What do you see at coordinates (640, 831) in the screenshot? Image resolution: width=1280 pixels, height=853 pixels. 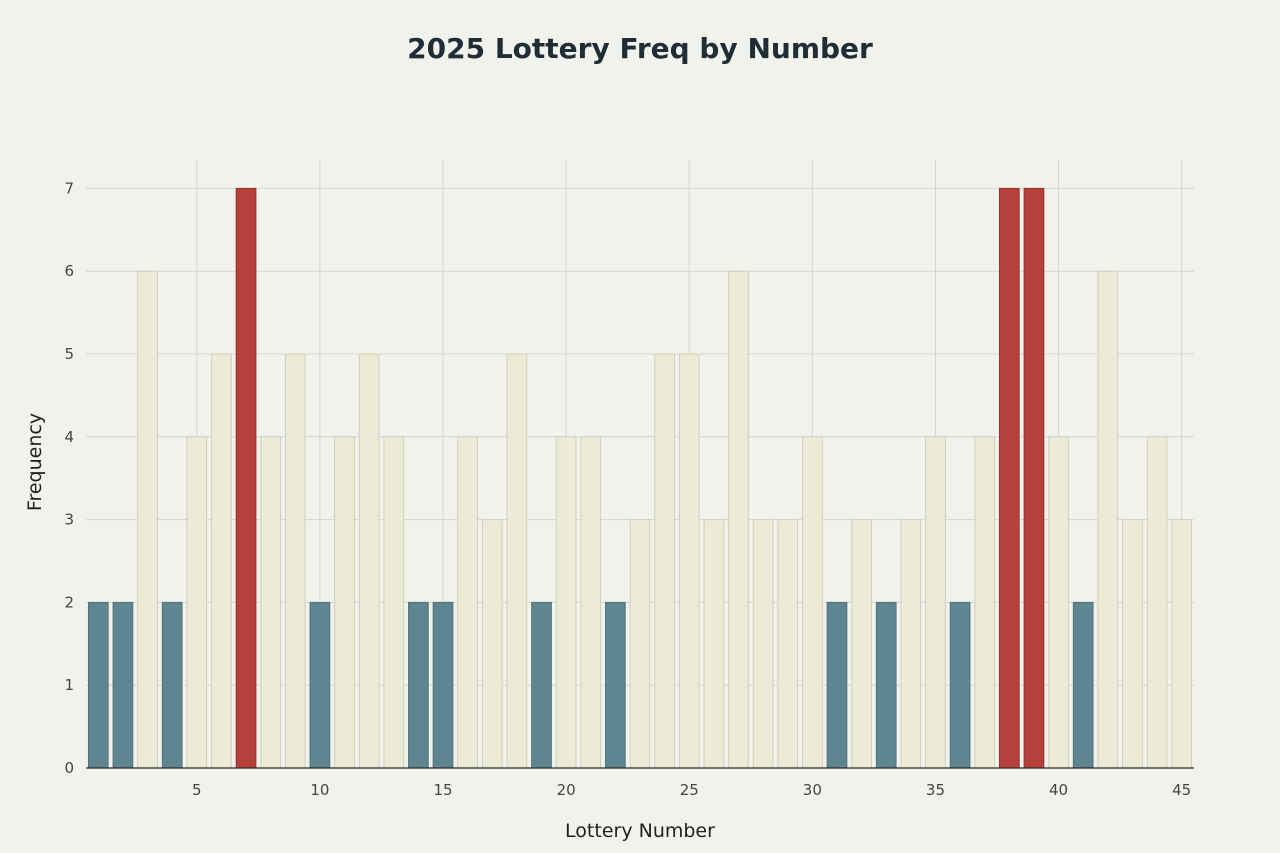 I see `x-axis-label: Lottery Number` at bounding box center [640, 831].